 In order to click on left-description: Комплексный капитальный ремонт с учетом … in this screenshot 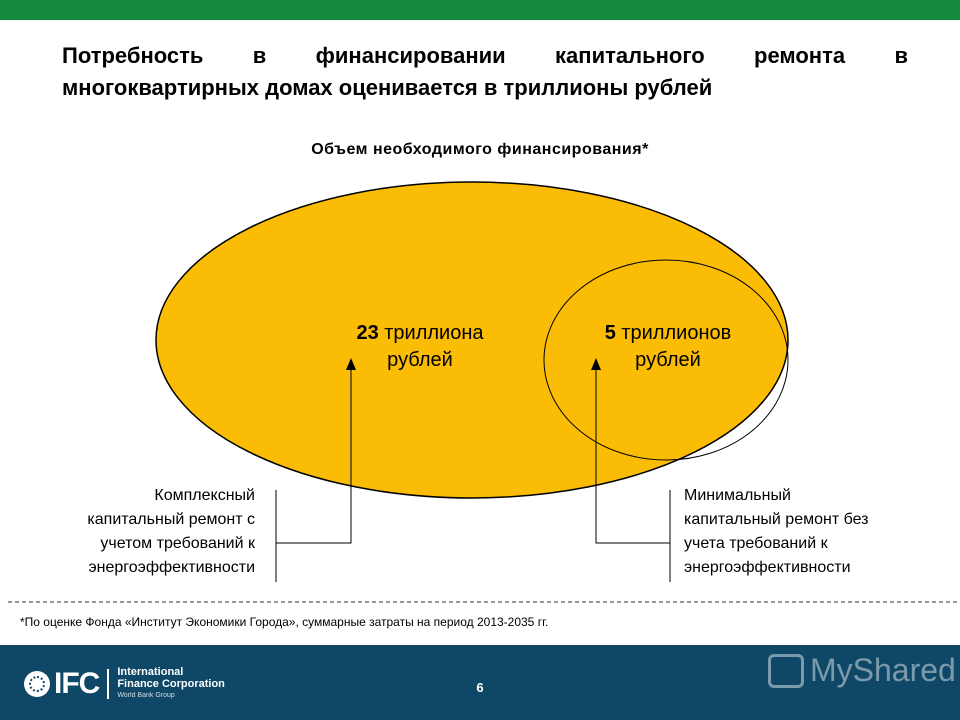, I will do `click(127, 532)`.